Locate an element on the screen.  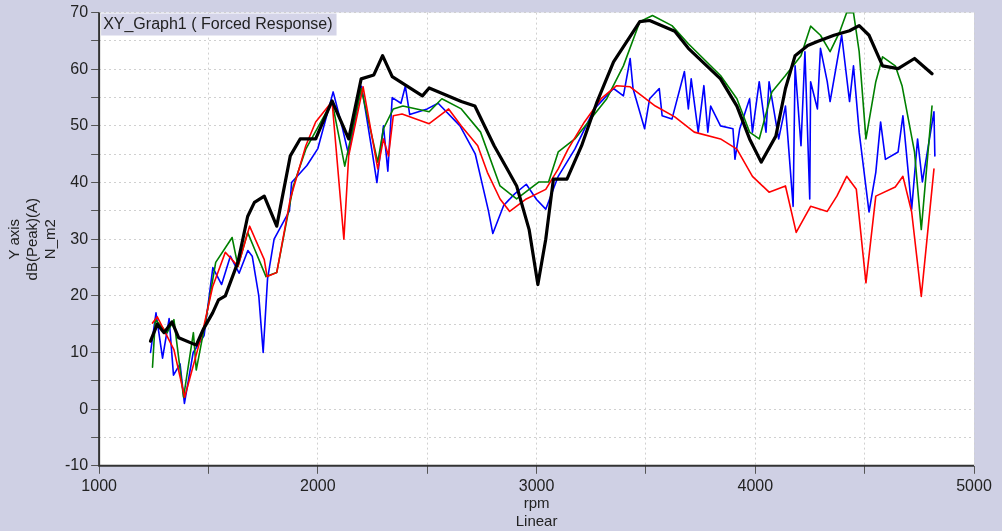
x-tick-label: 3000 is located at coordinates (536, 485).